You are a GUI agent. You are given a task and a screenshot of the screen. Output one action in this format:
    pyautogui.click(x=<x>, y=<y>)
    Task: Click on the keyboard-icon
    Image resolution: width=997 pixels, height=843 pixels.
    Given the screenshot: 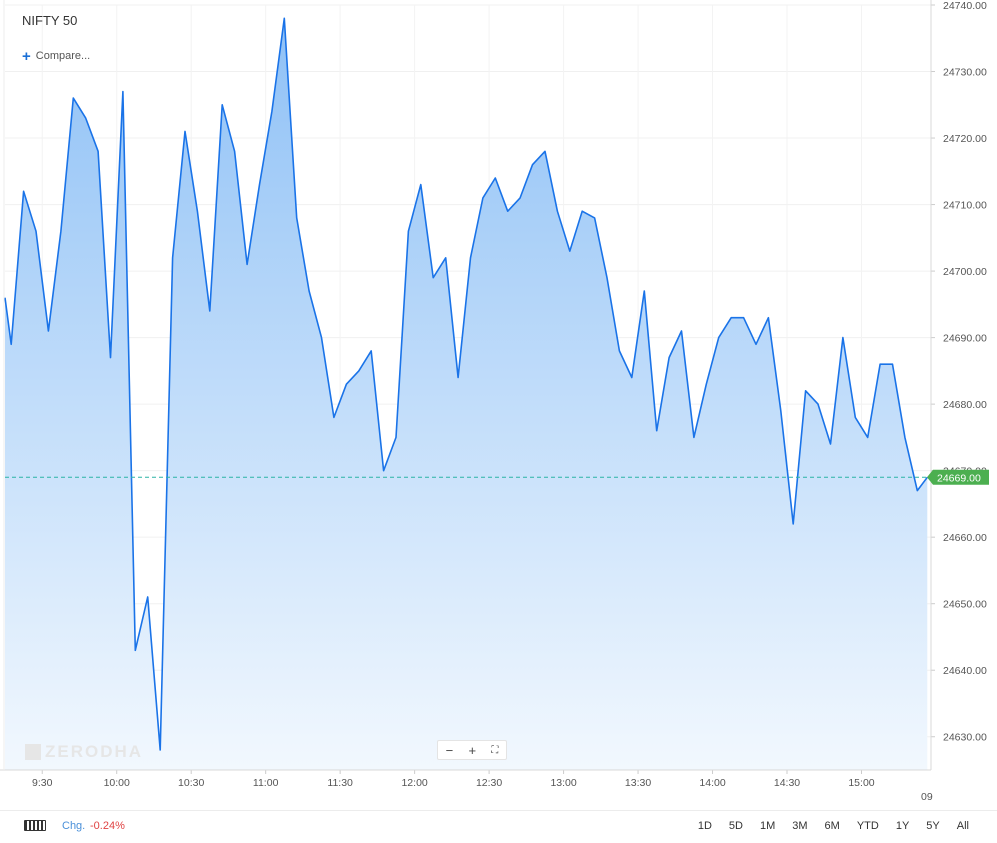 What is the action you would take?
    pyautogui.click(x=35, y=825)
    